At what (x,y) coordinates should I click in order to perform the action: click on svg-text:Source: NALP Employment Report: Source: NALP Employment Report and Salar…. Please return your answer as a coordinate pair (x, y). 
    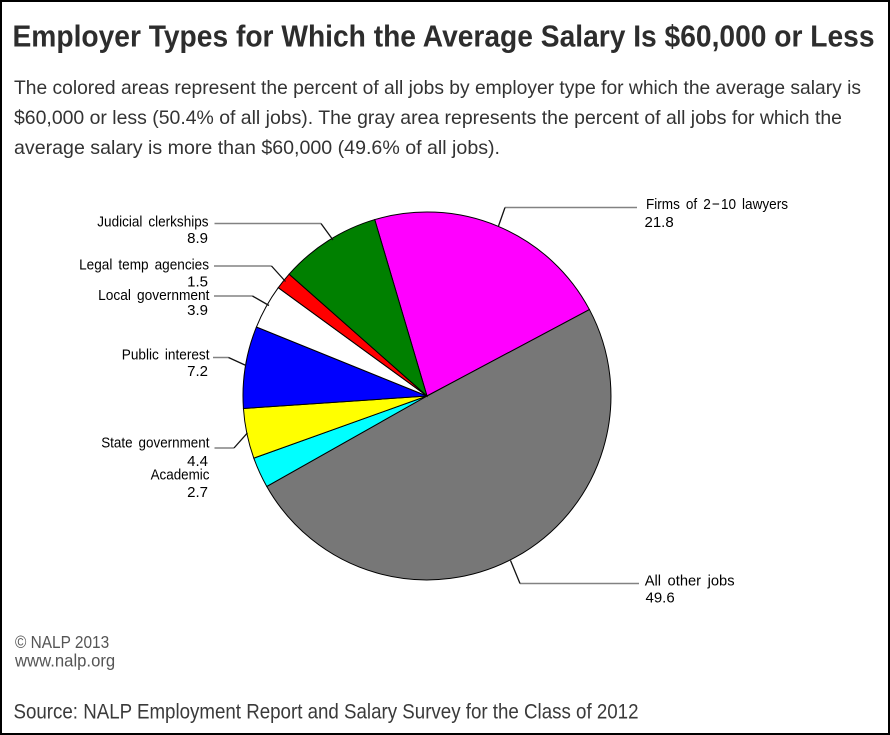
    Looking at the image, I should click on (326, 712).